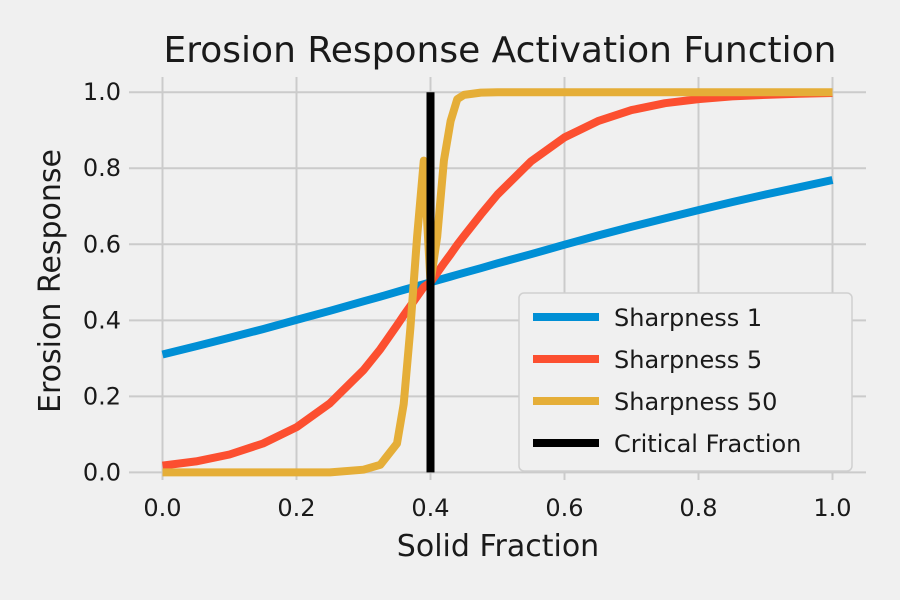 The image size is (900, 600). I want to click on chart-title: Erosion Response Activation Function, so click(500, 50).